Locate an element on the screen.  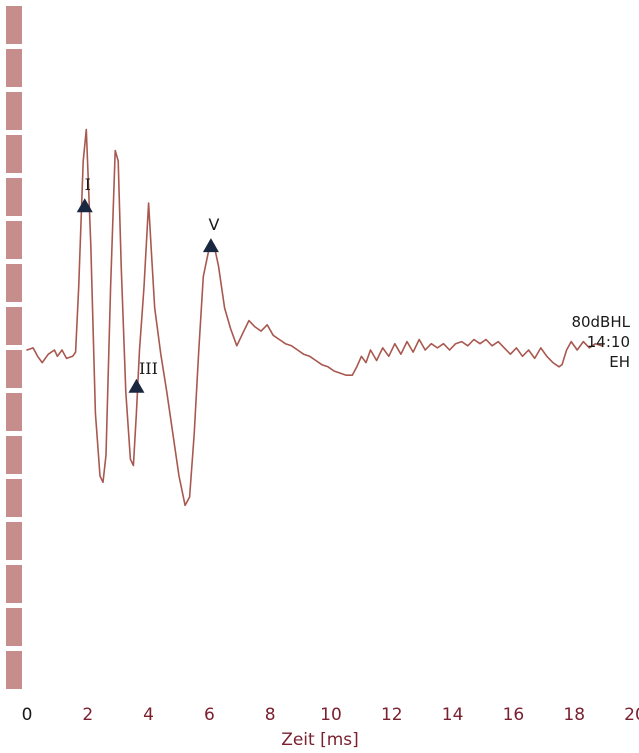
x-tick-label: 0 is located at coordinates (27, 715).